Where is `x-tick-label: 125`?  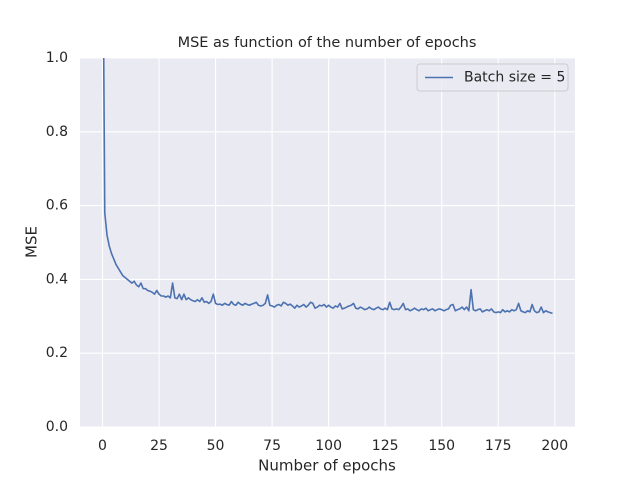 x-tick-label: 125 is located at coordinates (385, 446).